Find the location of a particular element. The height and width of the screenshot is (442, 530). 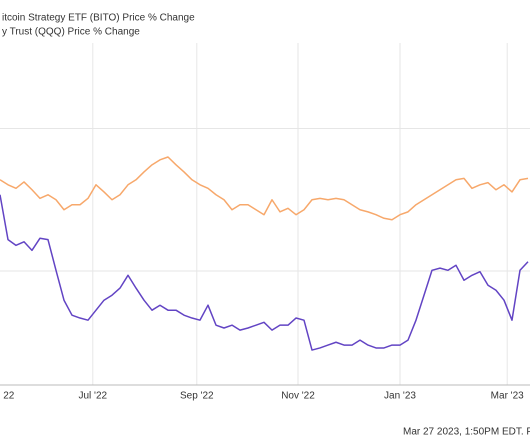

legend-label: y Trust (QQQ) Price % Change is located at coordinates (71, 32).